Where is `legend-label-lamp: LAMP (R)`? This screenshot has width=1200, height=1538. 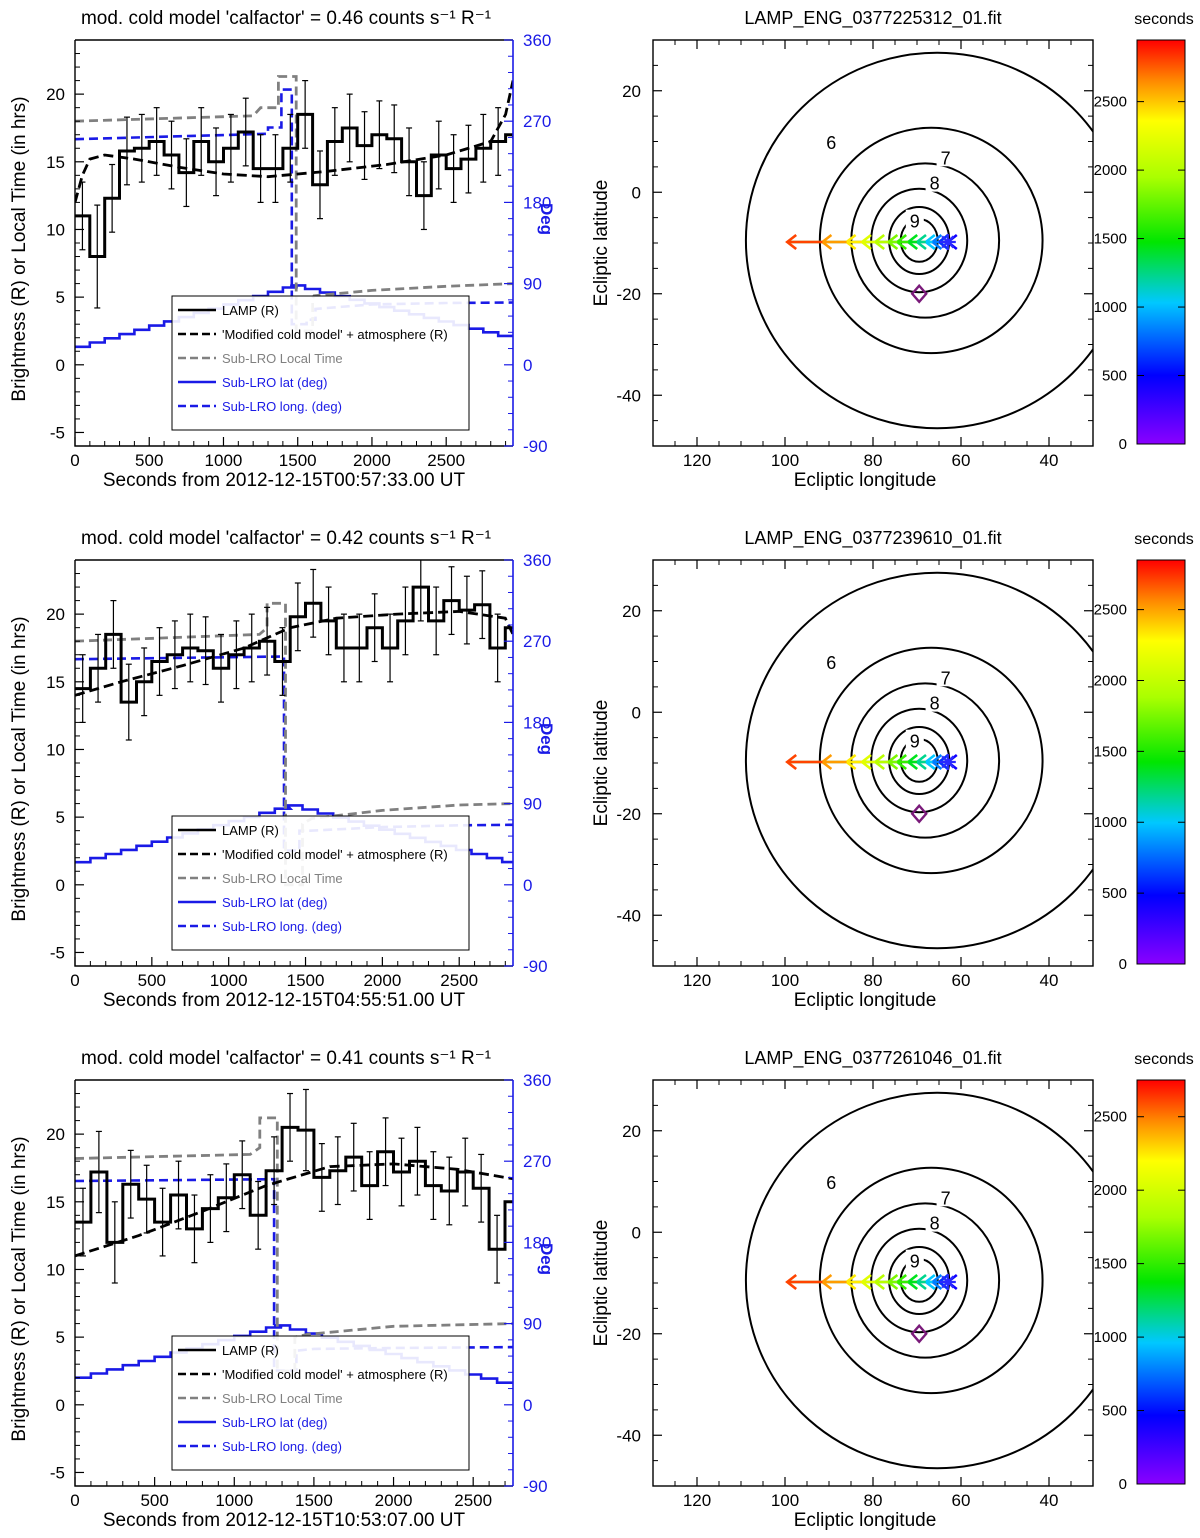 legend-label-lamp: LAMP (R) is located at coordinates (250, 830).